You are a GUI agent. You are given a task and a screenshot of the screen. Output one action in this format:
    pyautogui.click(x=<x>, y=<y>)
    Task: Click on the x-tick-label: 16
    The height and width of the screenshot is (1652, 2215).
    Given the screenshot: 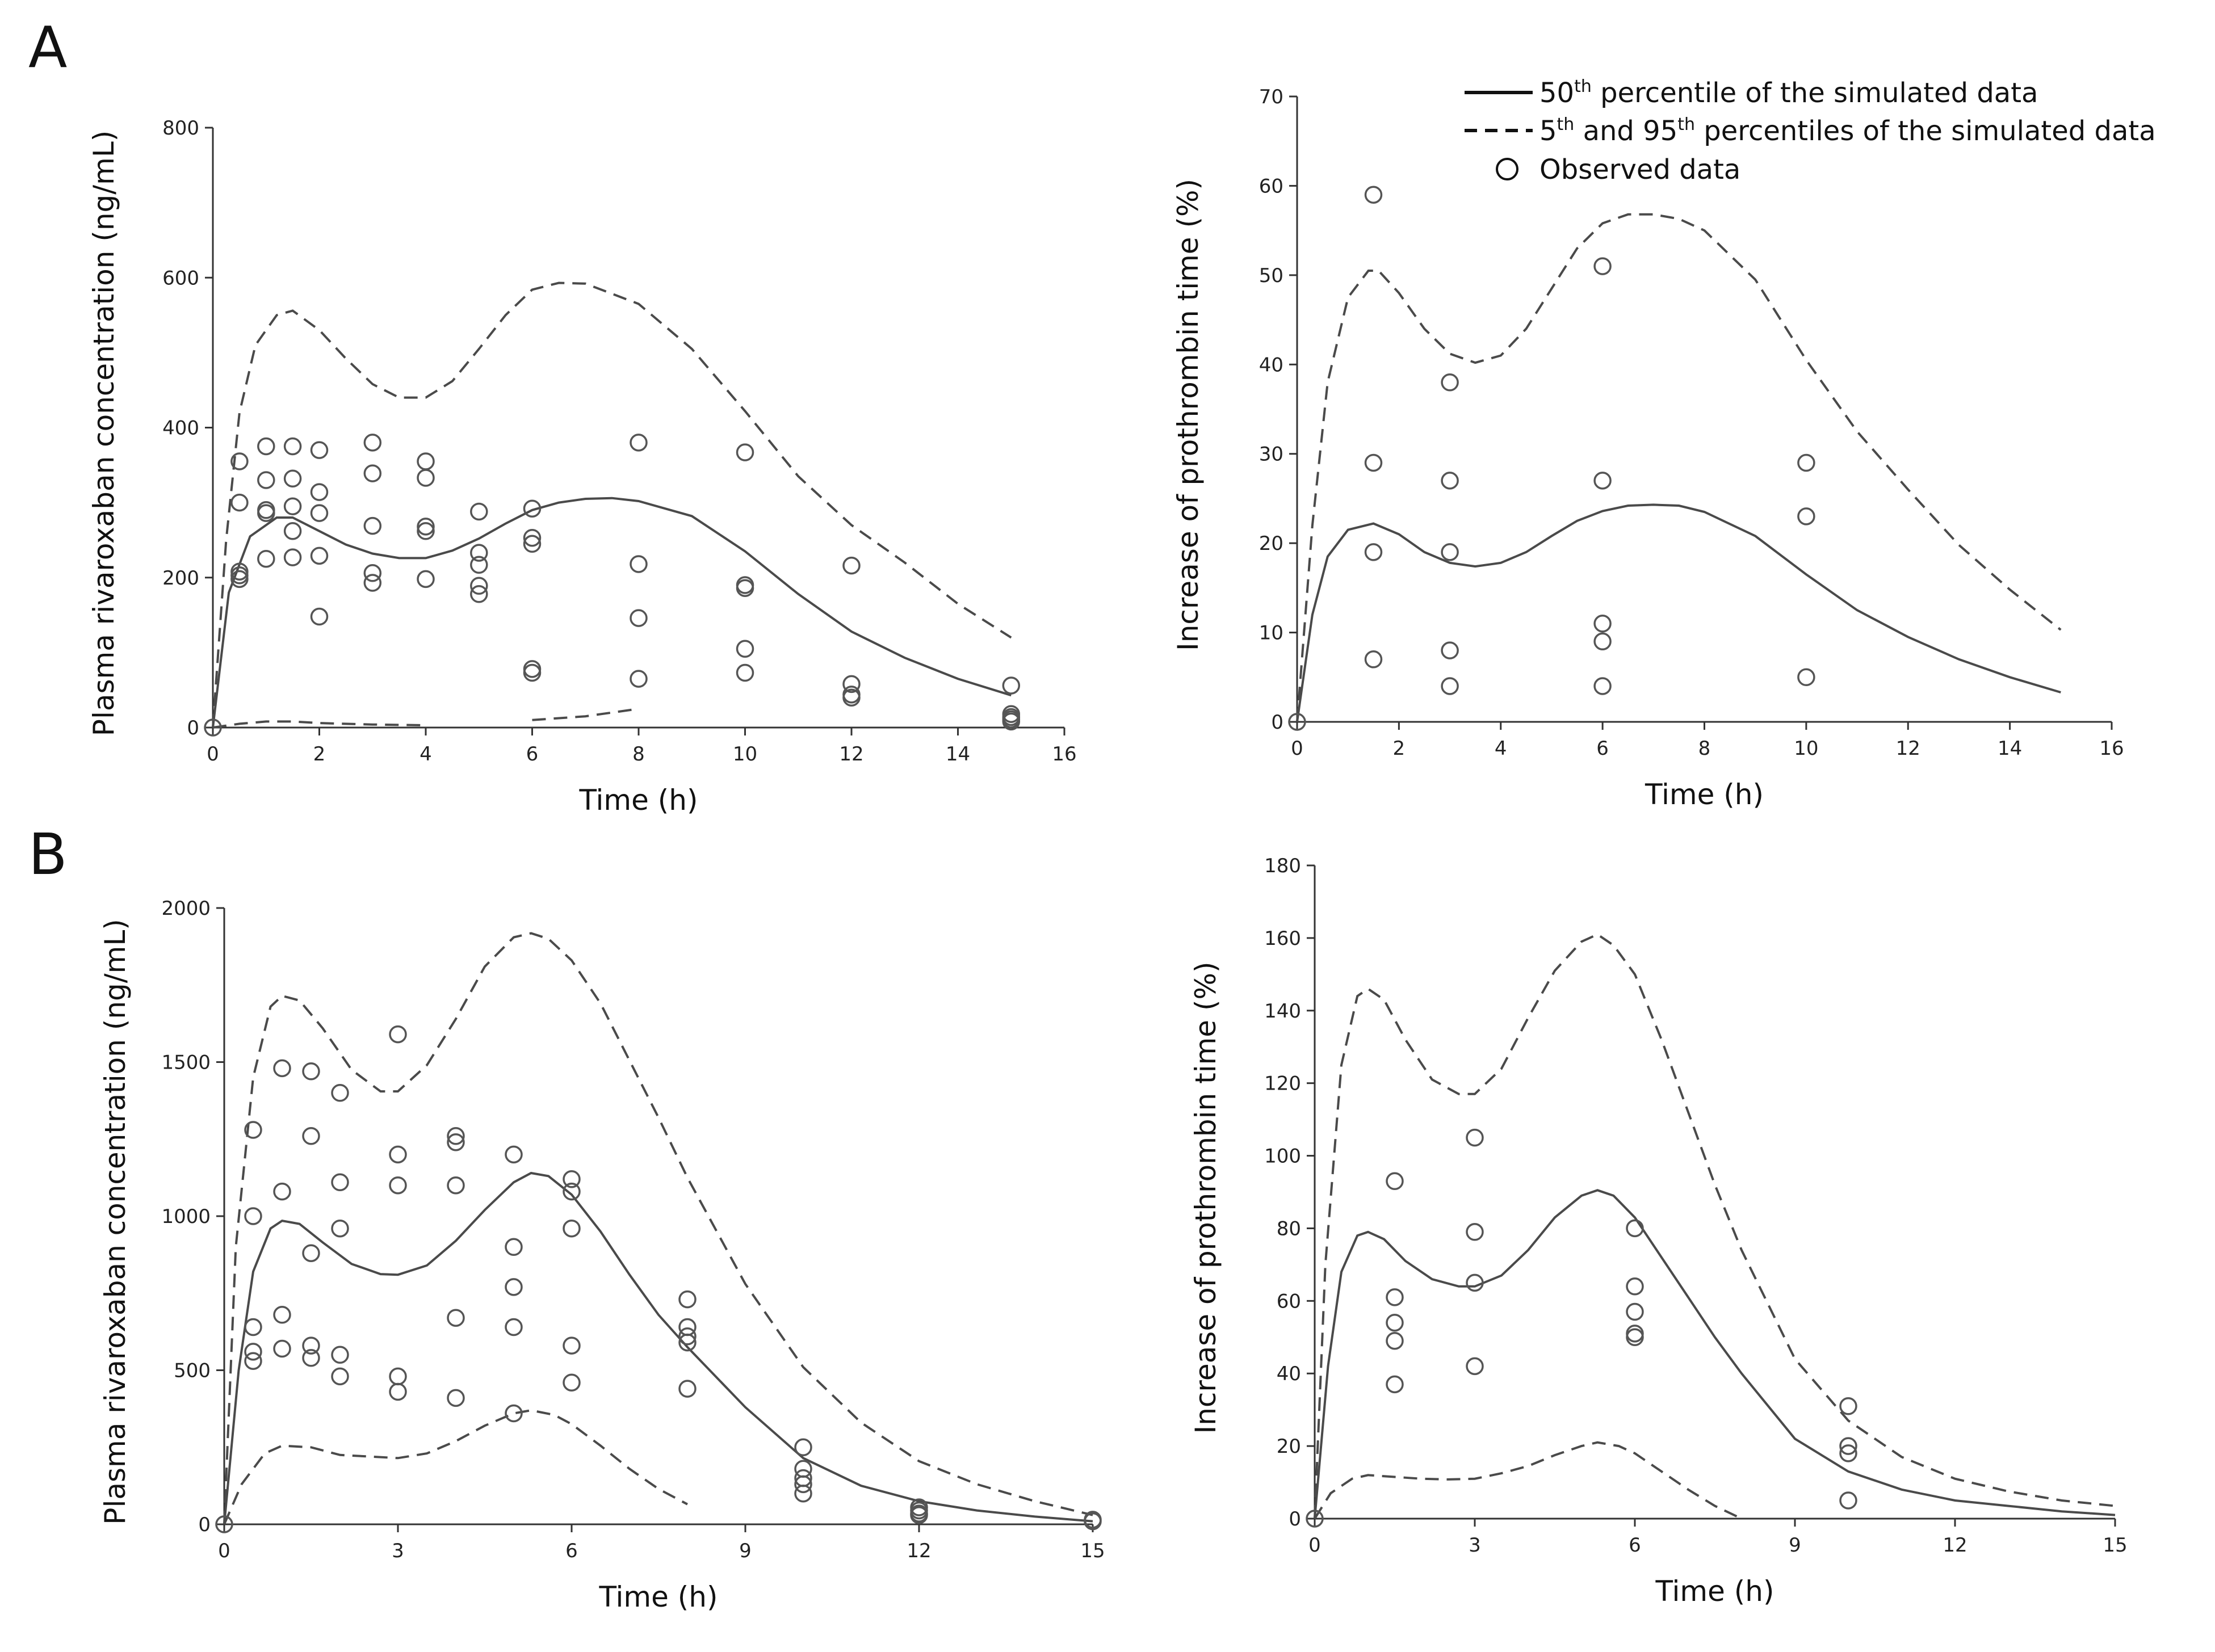 What is the action you would take?
    pyautogui.click(x=2111, y=748)
    